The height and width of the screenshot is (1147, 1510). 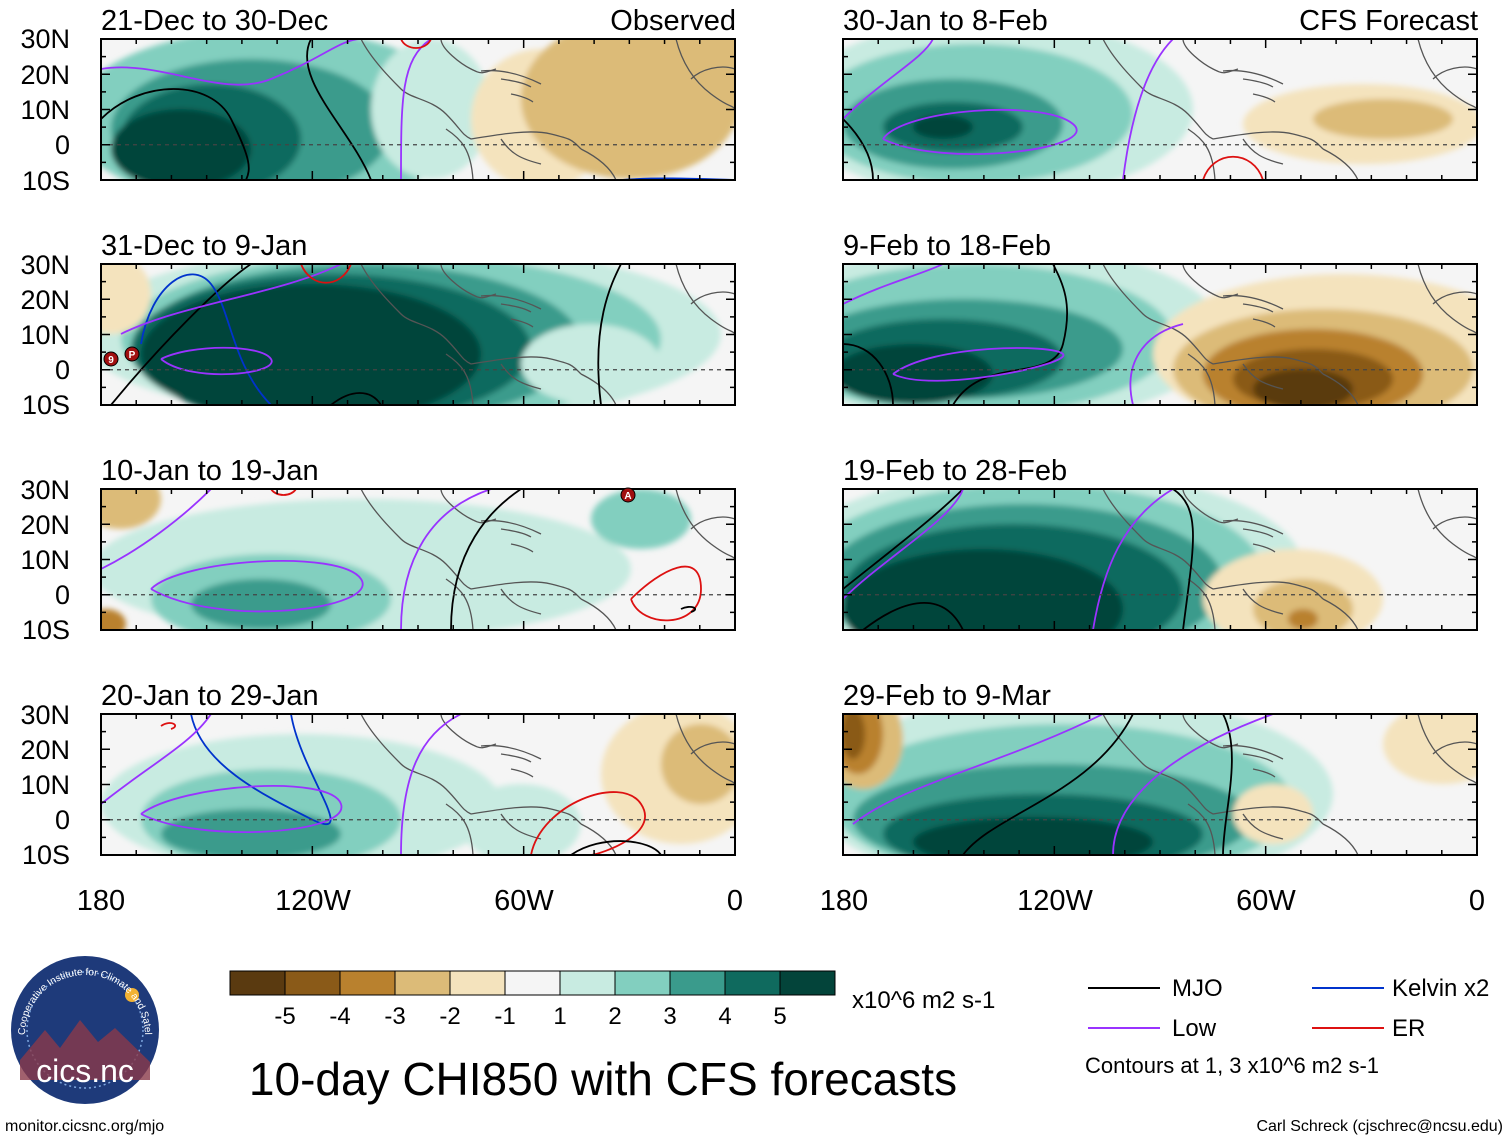 I want to click on contour-lines, so click(x=401, y=559).